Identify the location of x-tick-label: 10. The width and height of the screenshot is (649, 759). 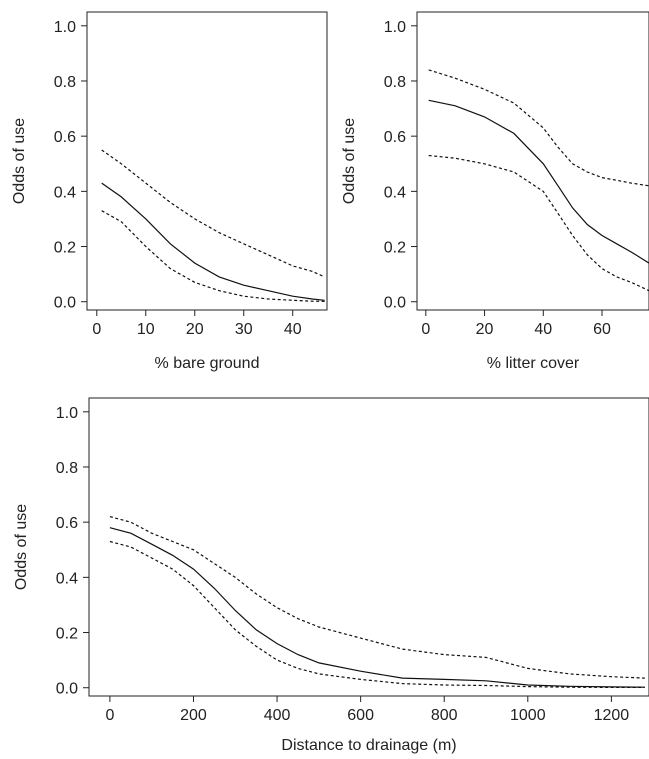
(146, 329).